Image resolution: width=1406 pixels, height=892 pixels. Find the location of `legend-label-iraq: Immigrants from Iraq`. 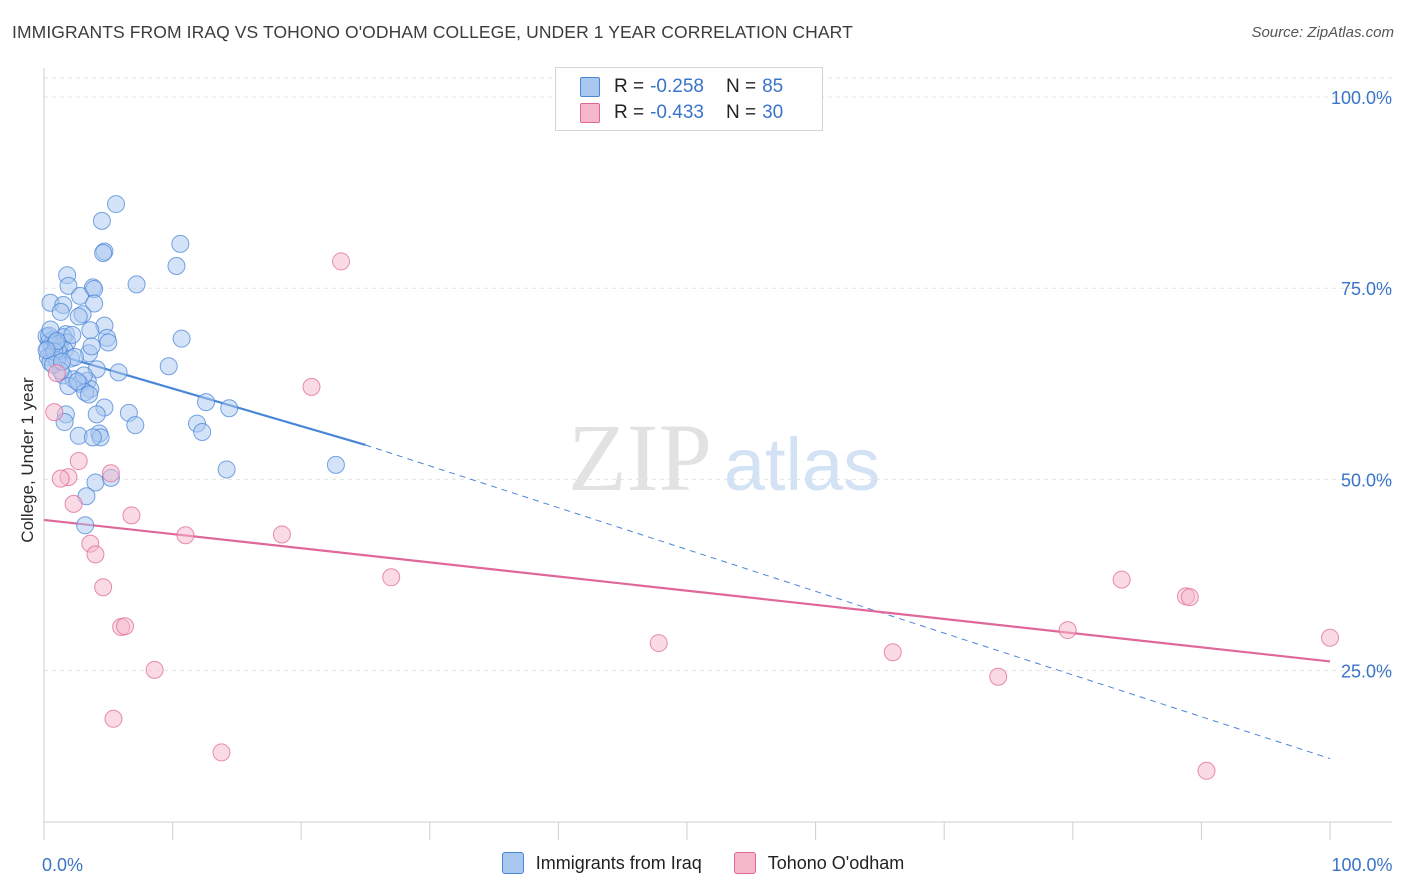

legend-label-iraq: Immigrants from Iraq is located at coordinates (618, 862).